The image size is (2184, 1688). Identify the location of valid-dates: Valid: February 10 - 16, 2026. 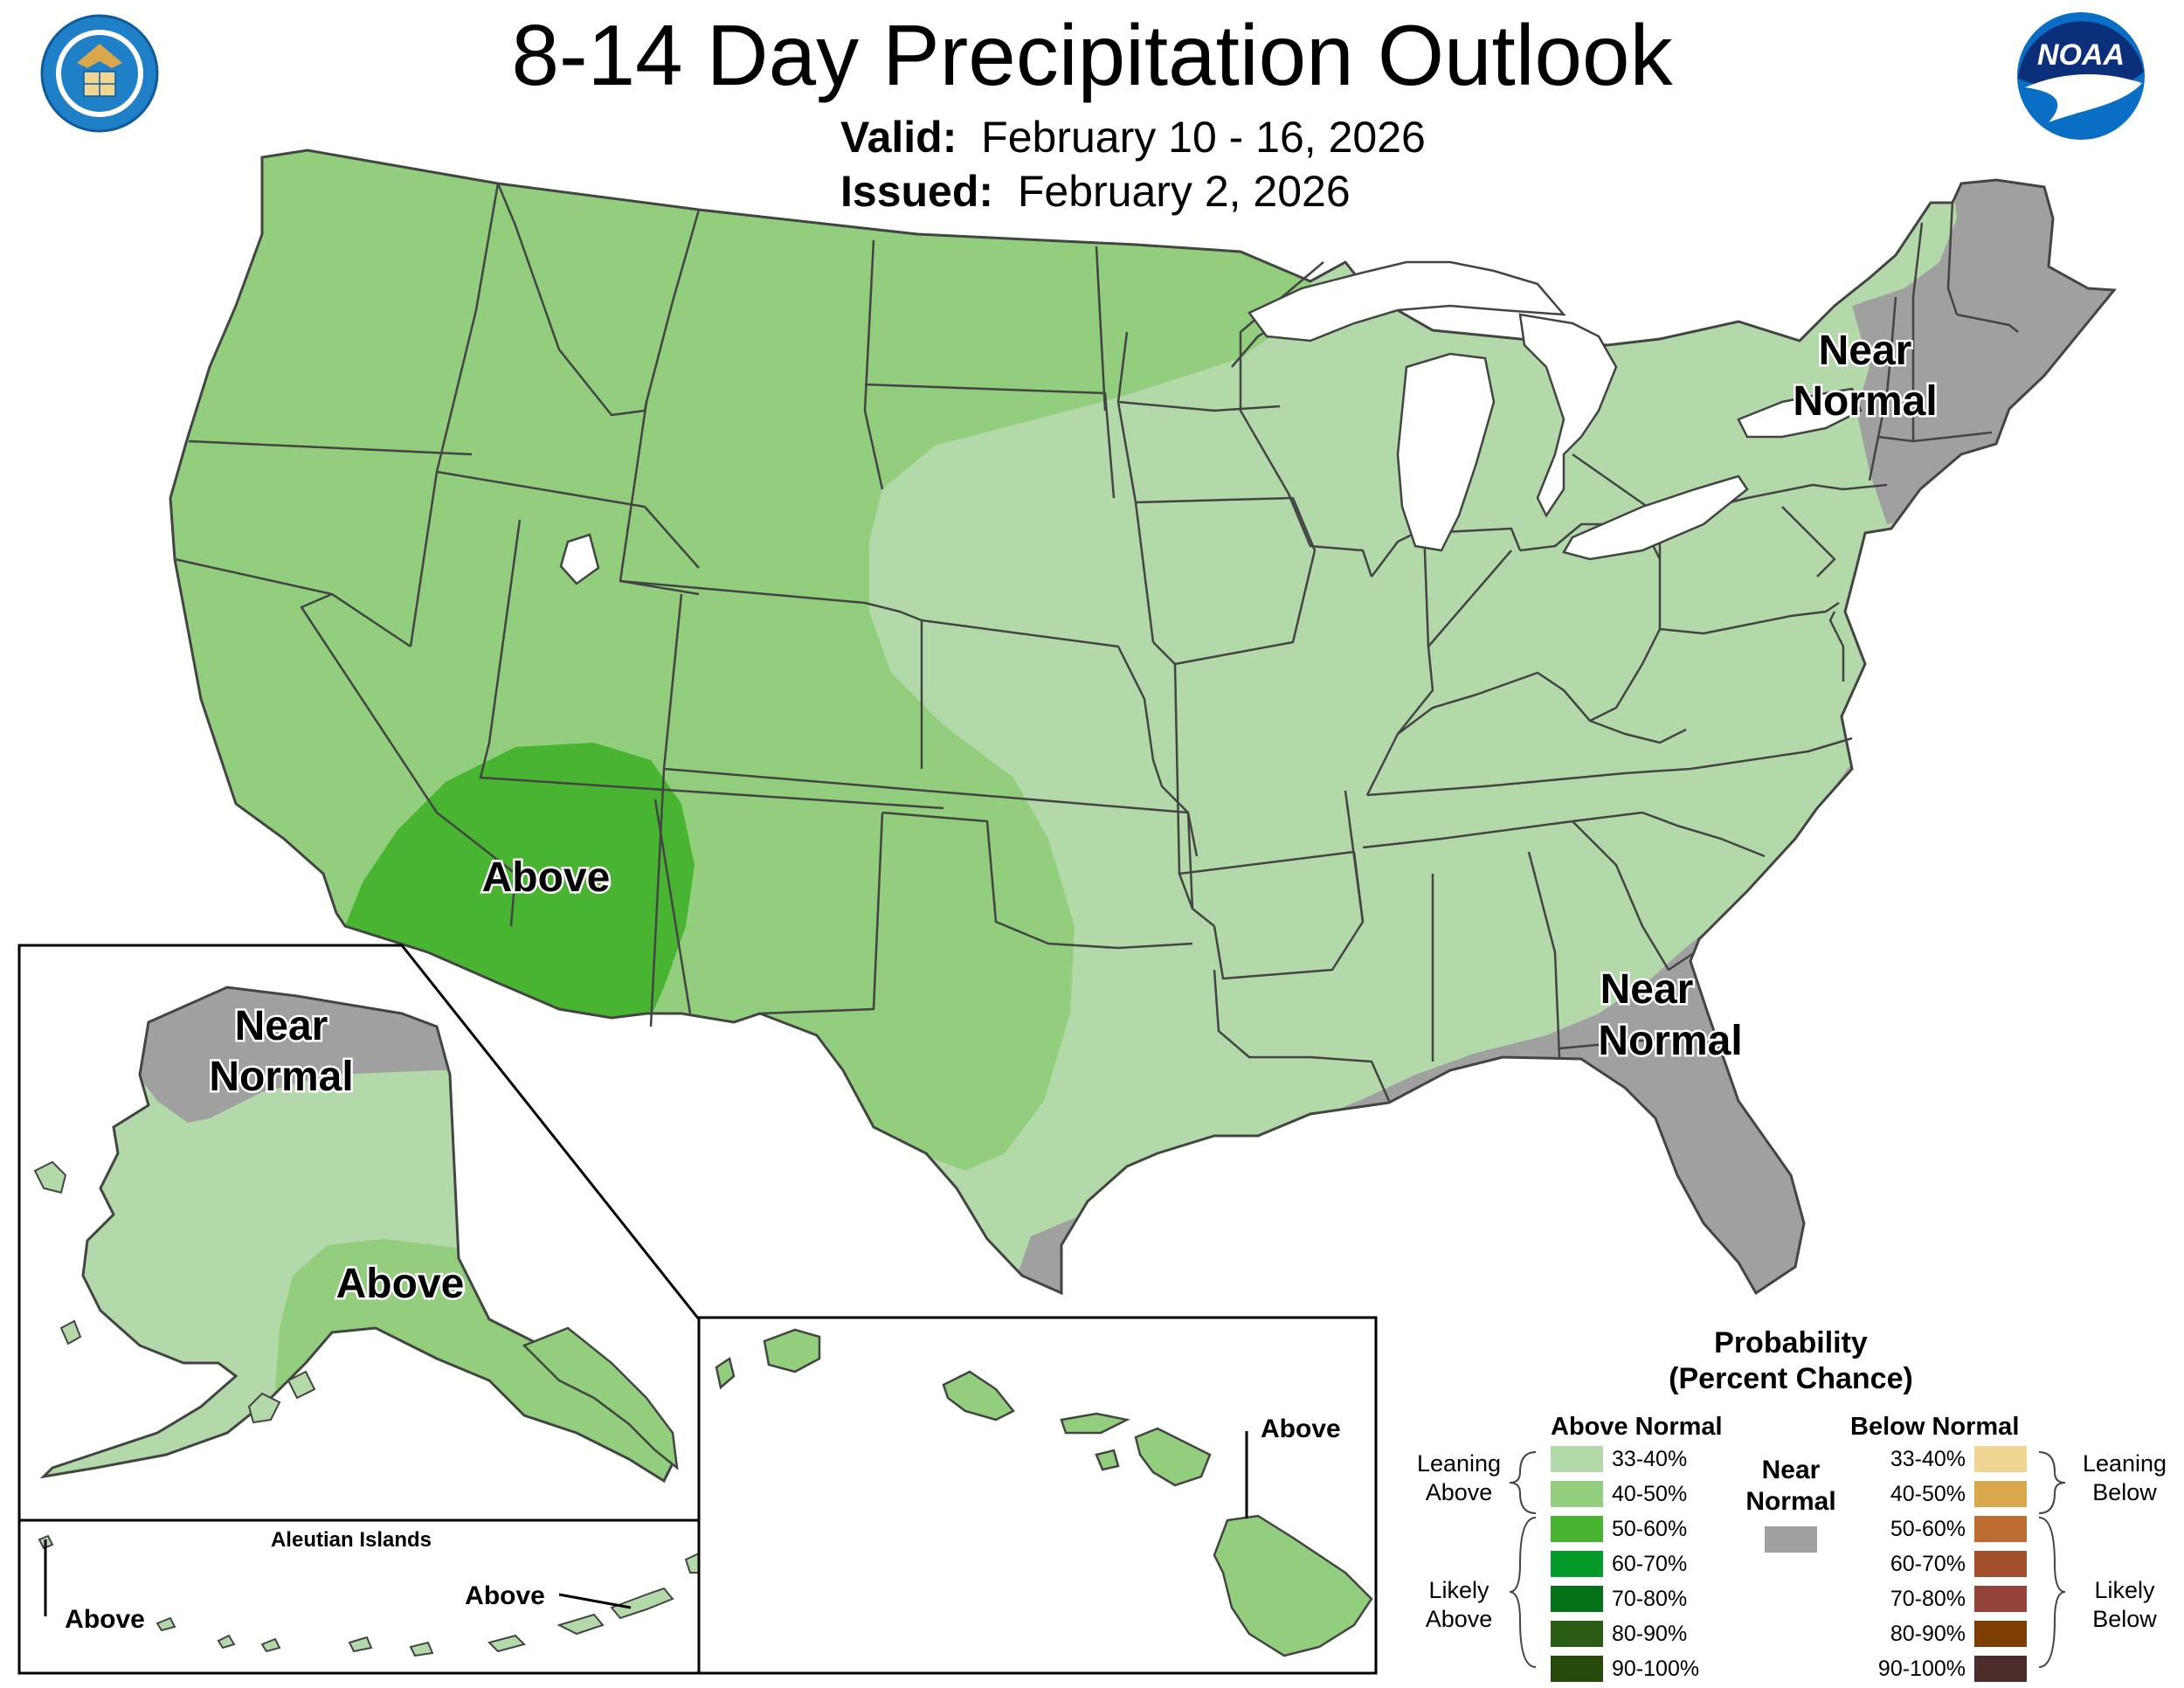
(1133, 137).